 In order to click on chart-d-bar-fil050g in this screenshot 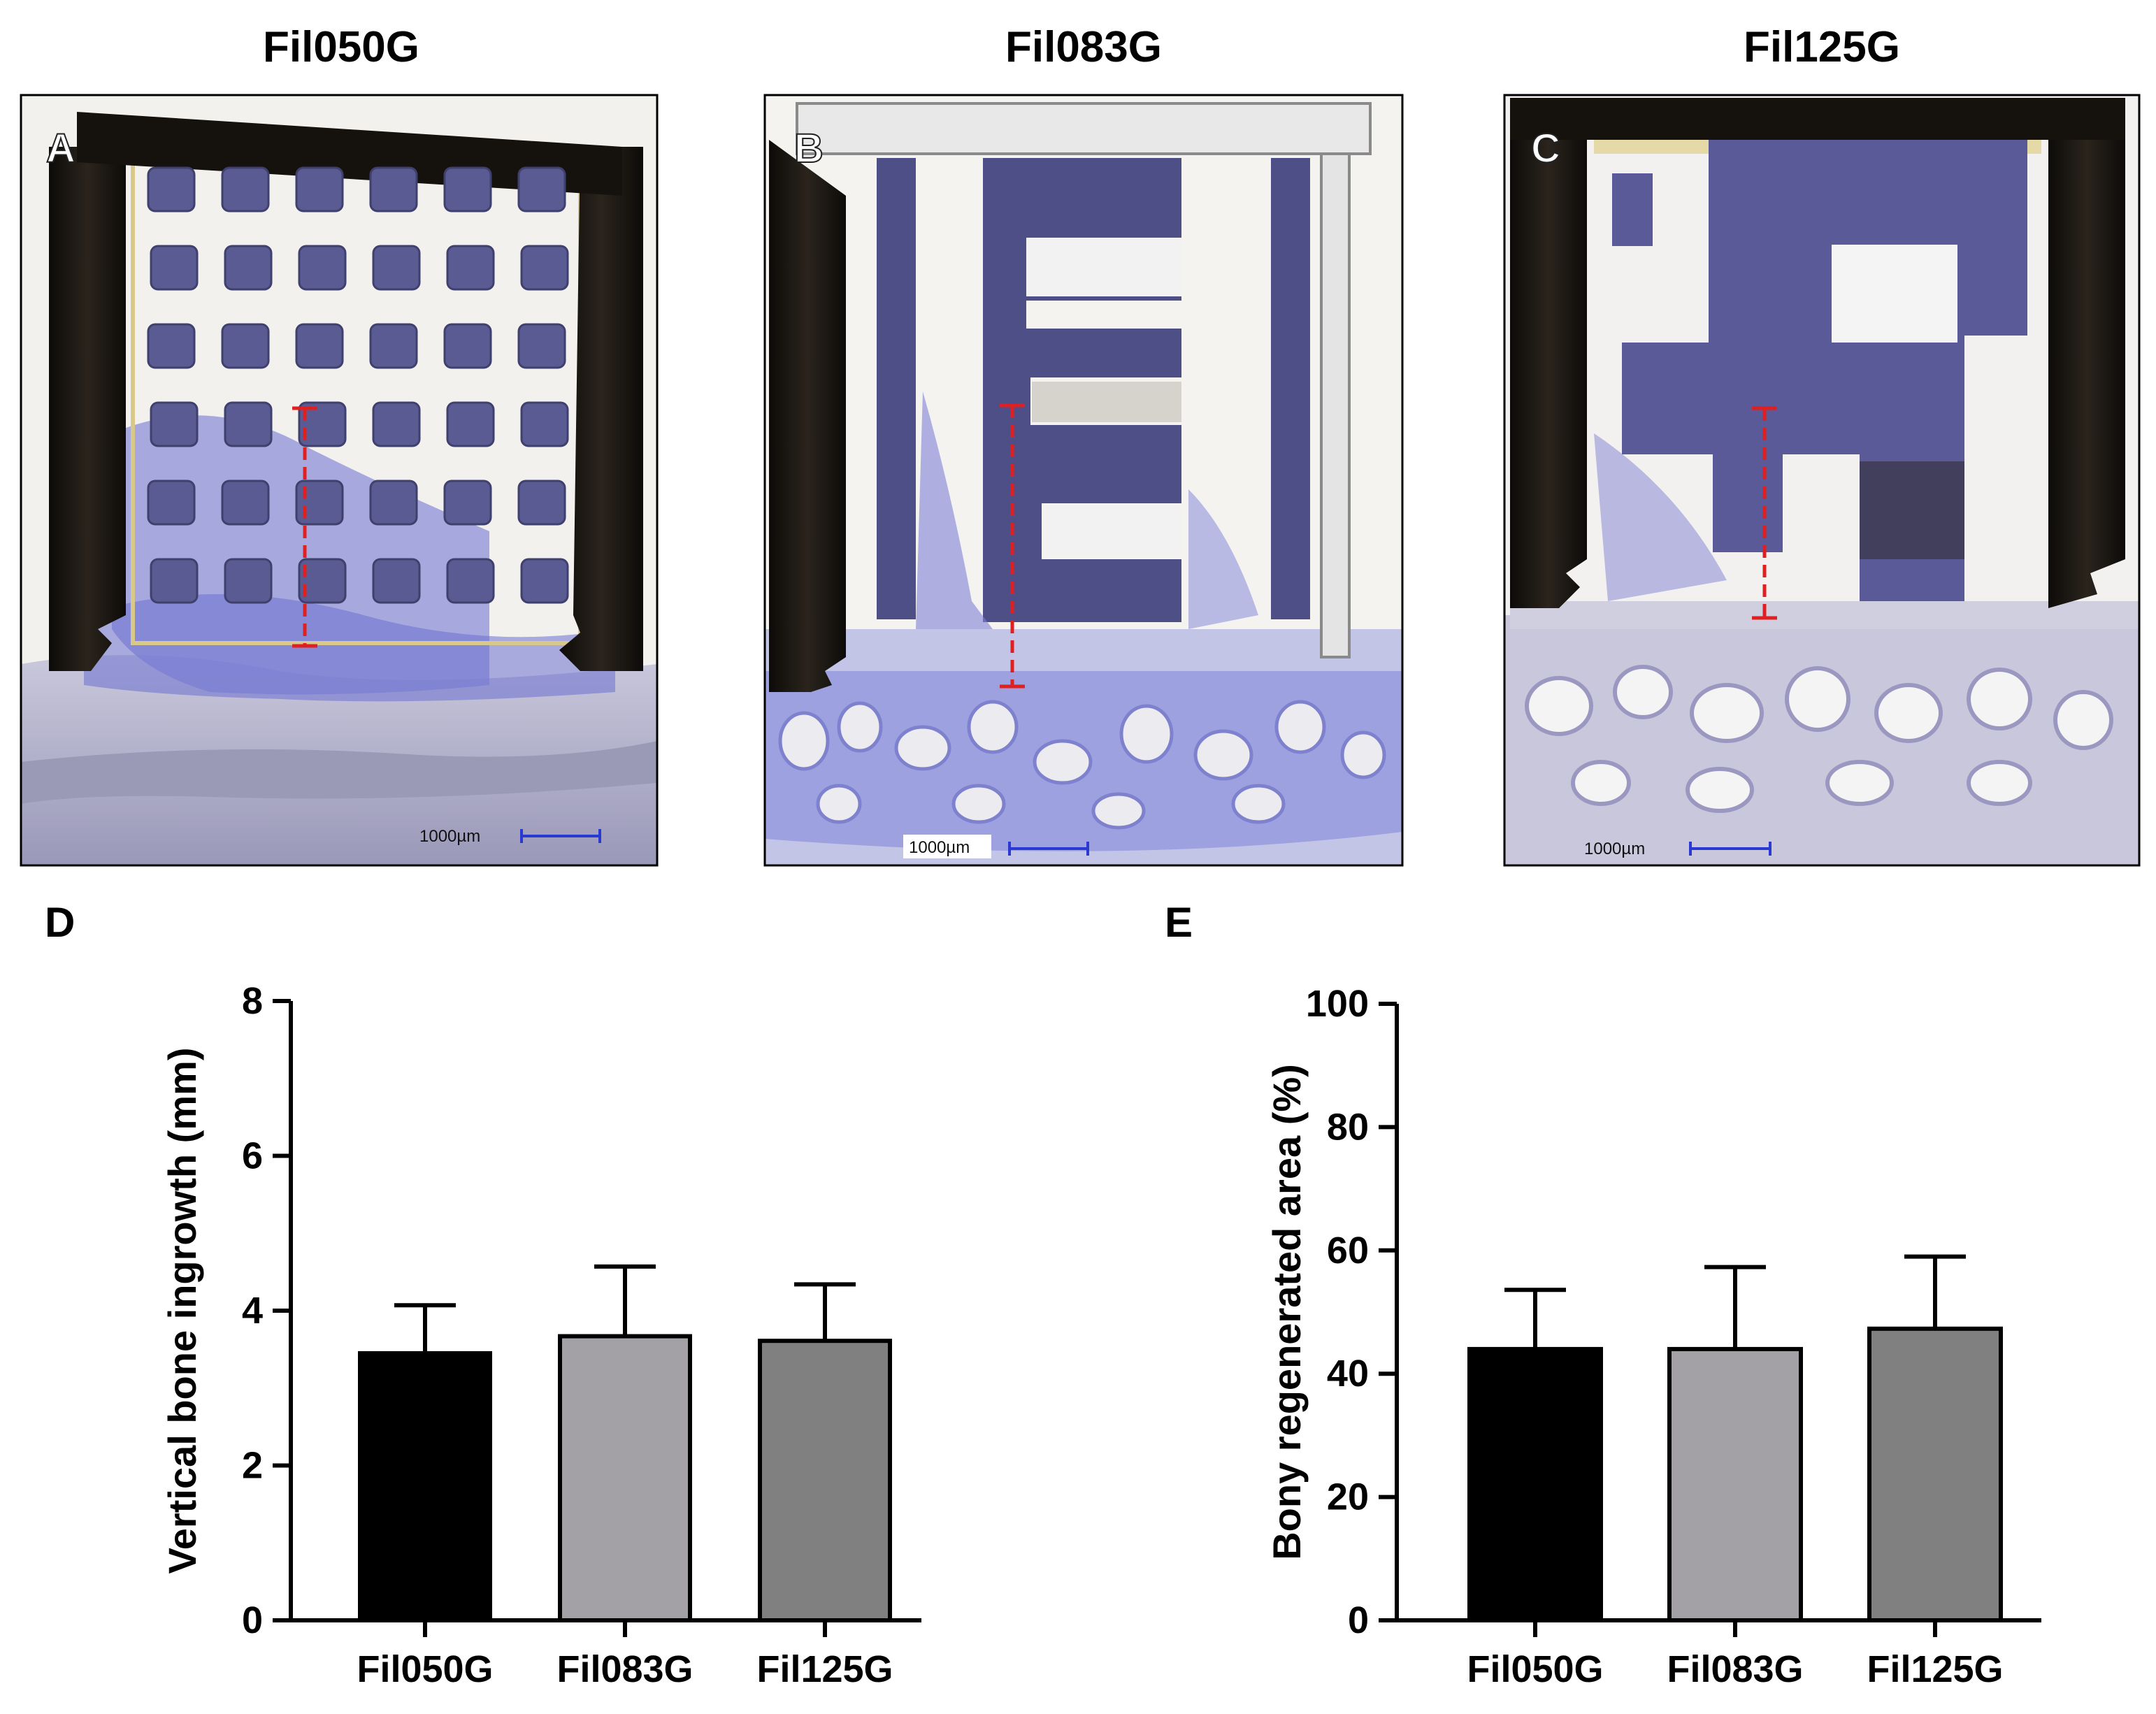, I will do `click(425, 1486)`.